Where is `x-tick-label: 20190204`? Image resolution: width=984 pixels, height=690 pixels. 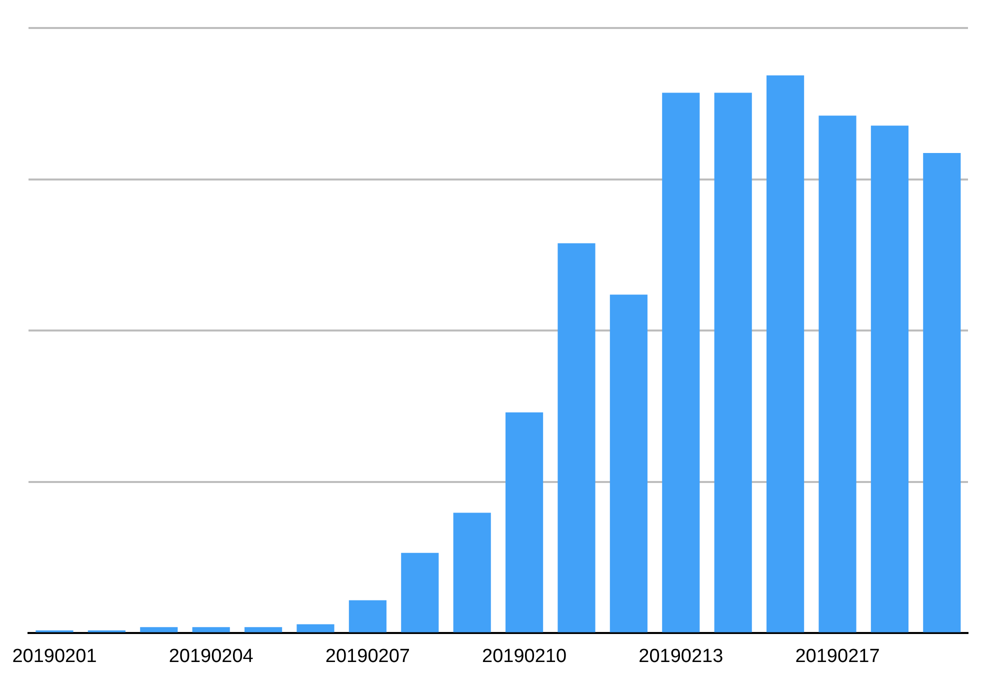
x-tick-label: 20190204 is located at coordinates (211, 656).